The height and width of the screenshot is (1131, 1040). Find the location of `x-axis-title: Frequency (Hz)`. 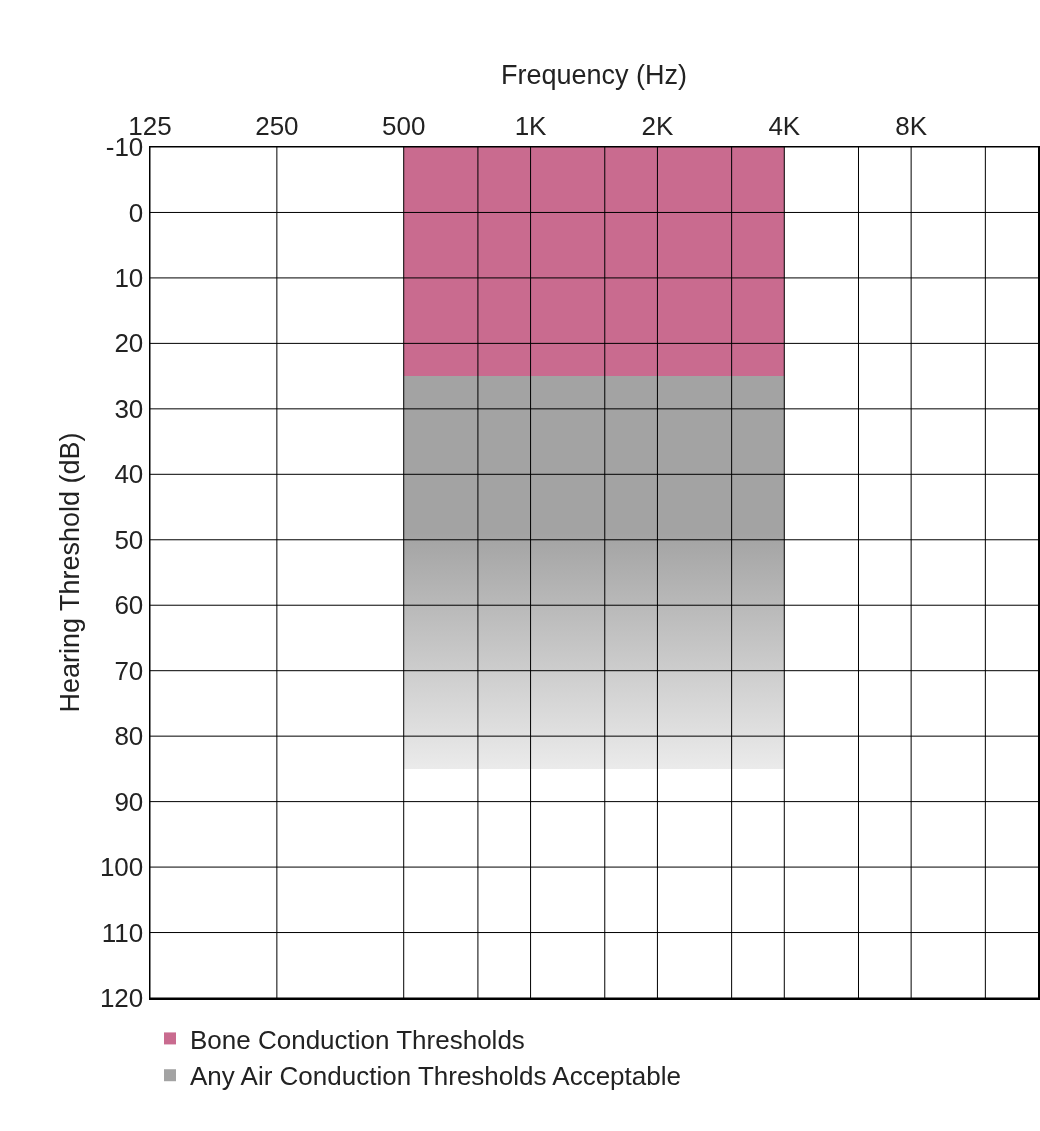

x-axis-title: Frequency (Hz) is located at coordinates (594, 75).